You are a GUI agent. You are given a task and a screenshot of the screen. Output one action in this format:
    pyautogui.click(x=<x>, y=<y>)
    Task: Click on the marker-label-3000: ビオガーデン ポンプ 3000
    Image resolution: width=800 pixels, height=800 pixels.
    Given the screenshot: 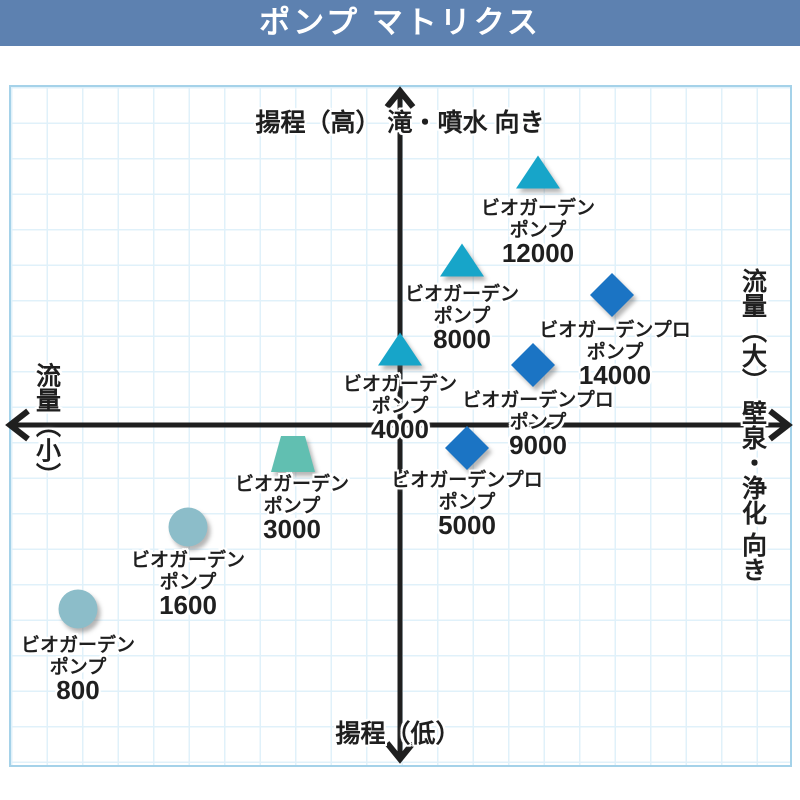 What is the action you would take?
    pyautogui.click(x=292, y=509)
    